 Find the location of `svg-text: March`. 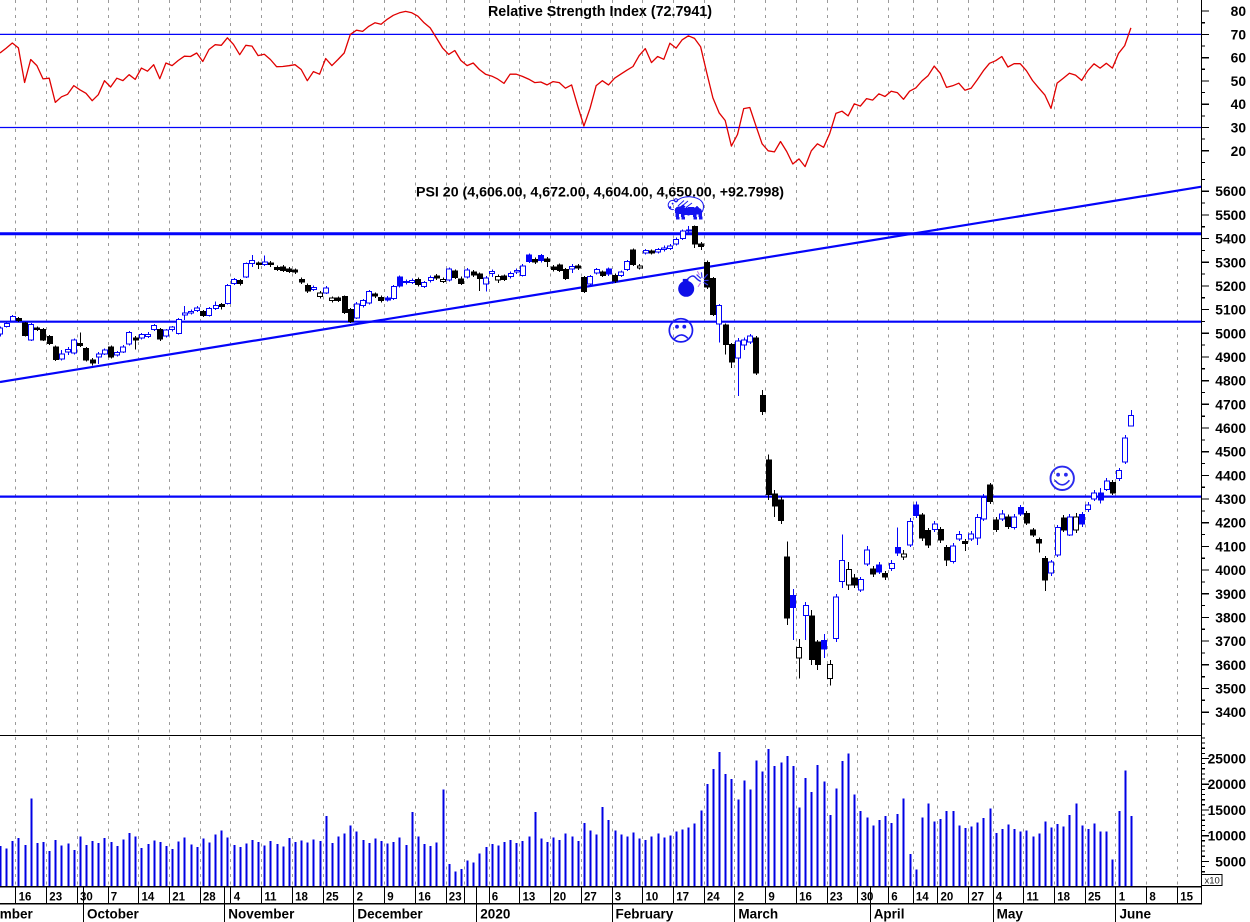

svg-text: March is located at coordinates (758, 914).